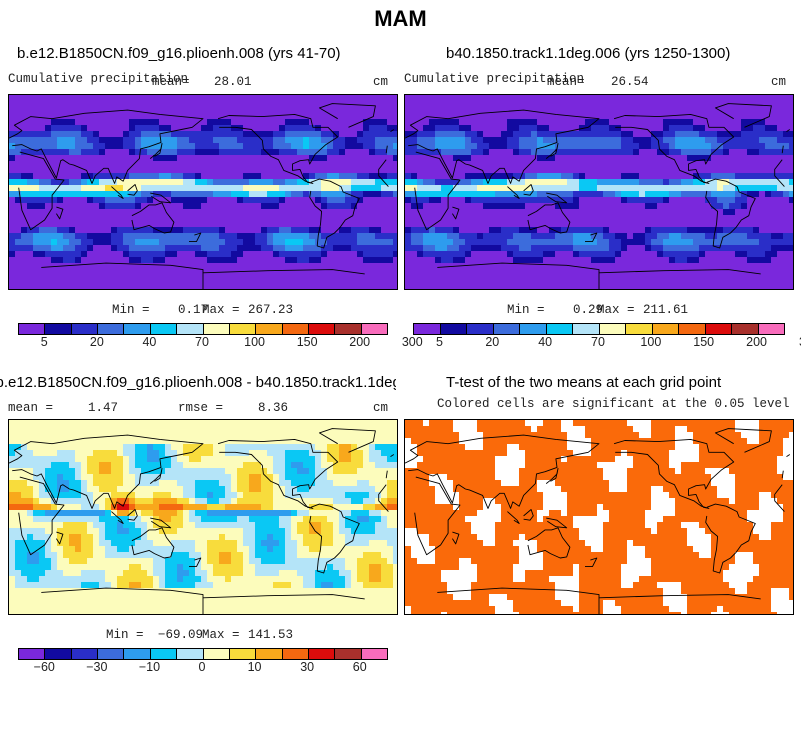 The image size is (801, 733). Describe the element at coordinates (202, 667) in the screenshot. I see `colorbar-tick-label: 0` at that location.